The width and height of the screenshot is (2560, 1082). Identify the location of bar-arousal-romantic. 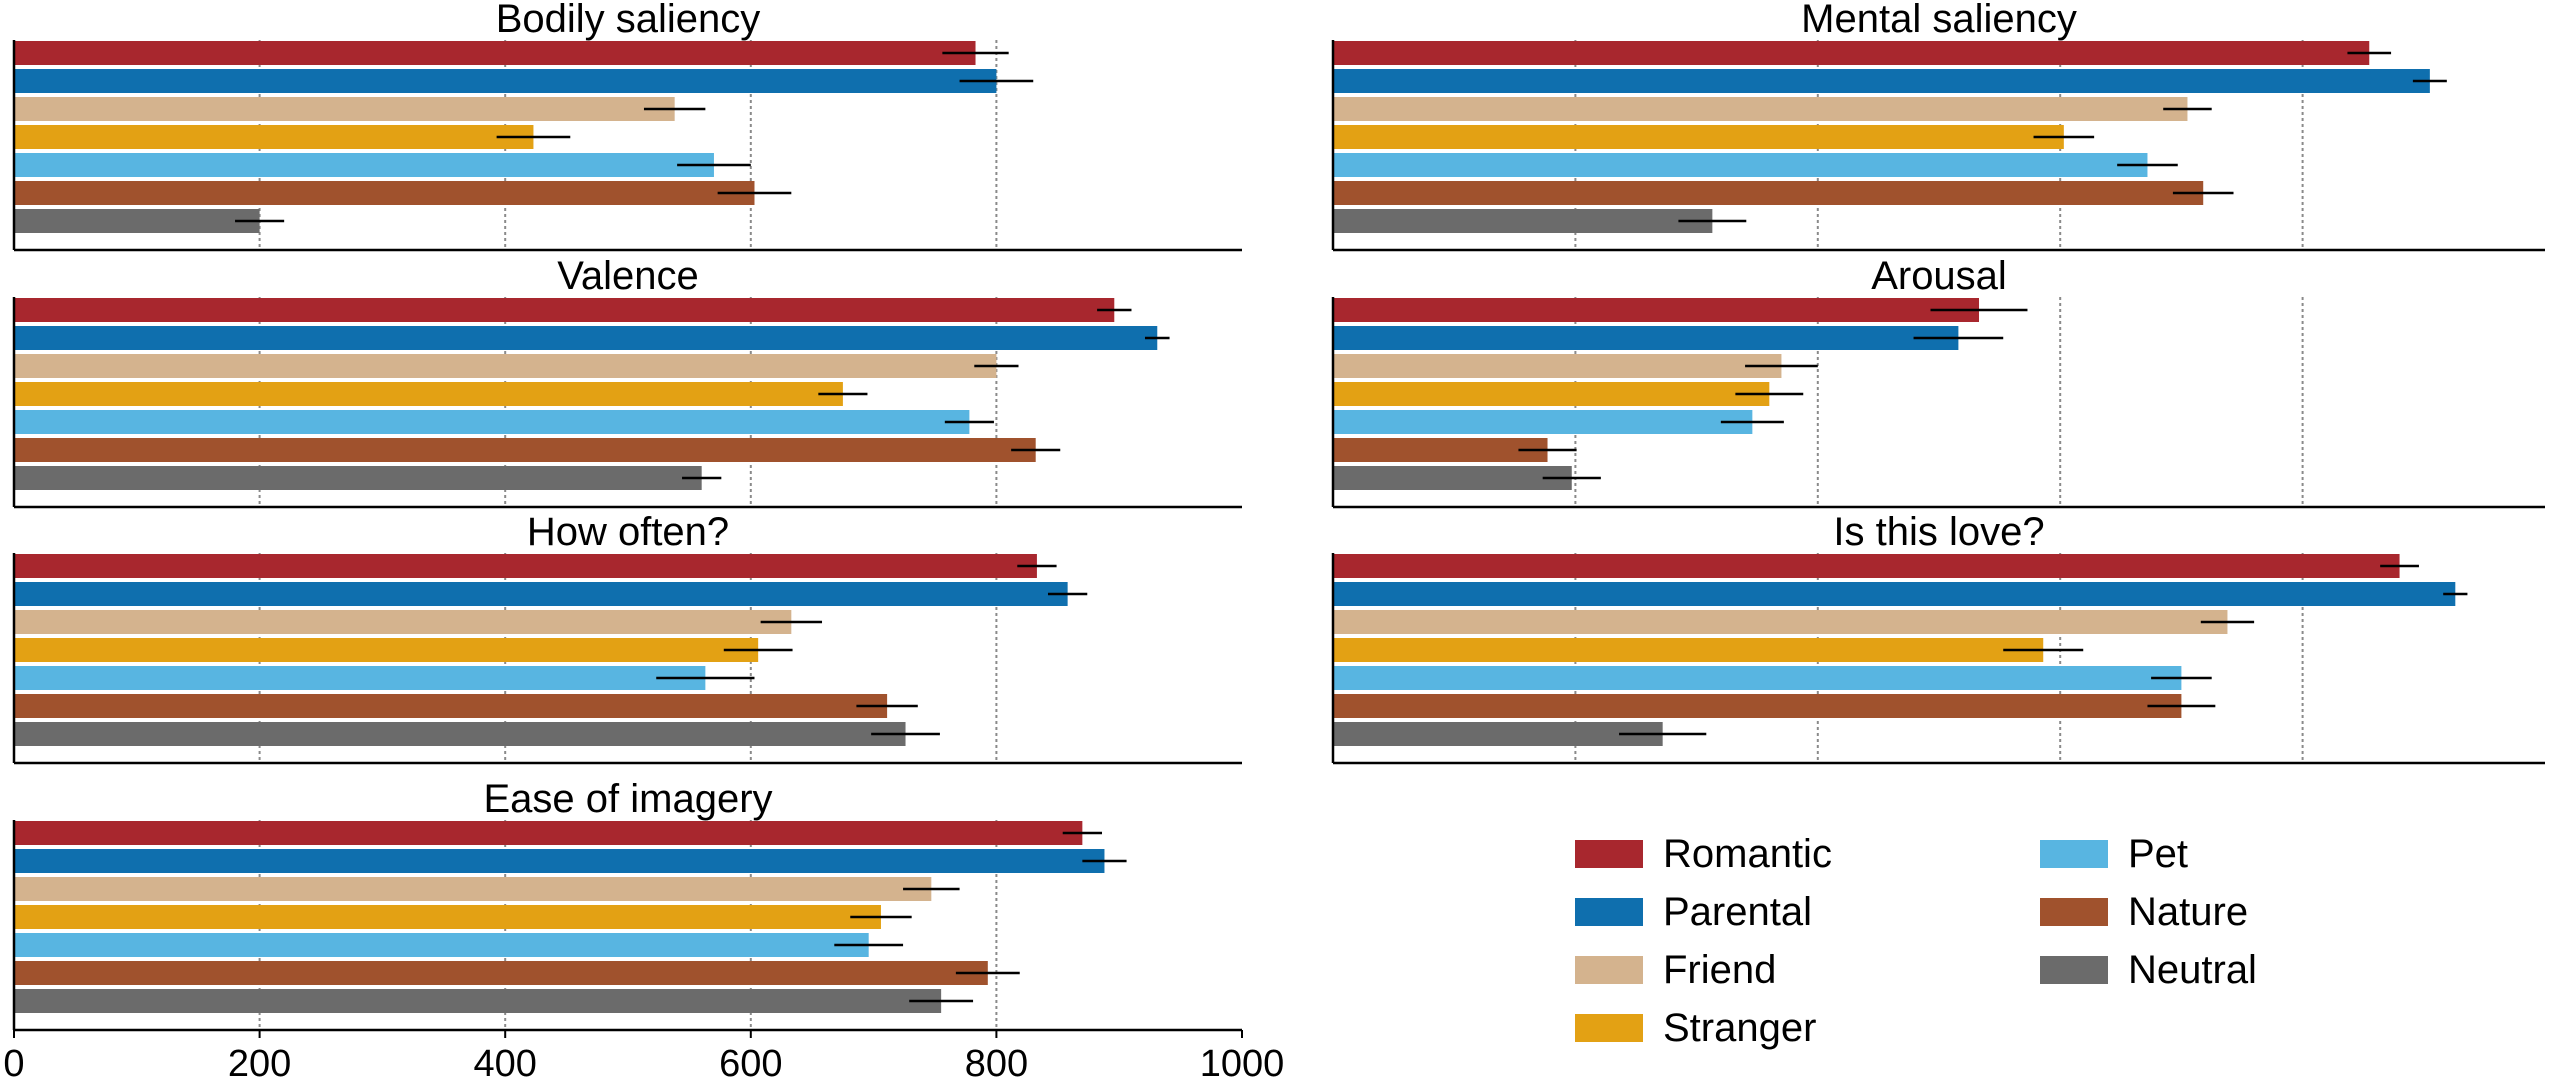
(1656, 310).